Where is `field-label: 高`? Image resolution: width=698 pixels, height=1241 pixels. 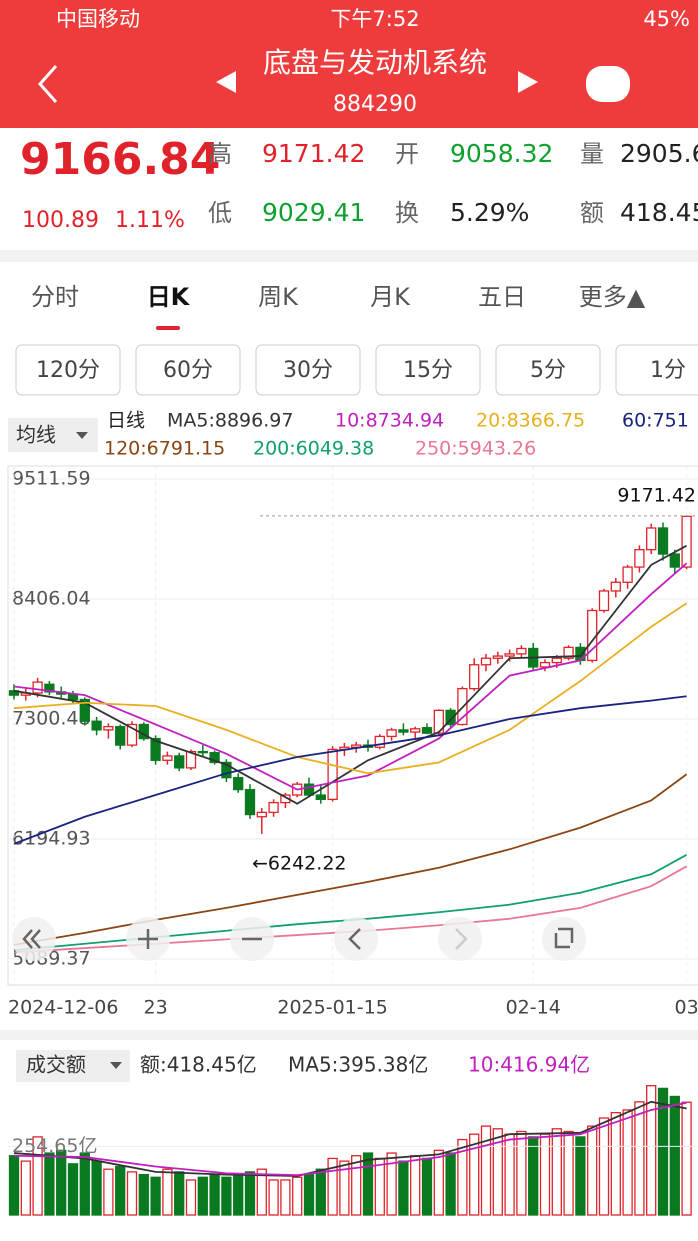
field-label: 高 is located at coordinates (220, 154).